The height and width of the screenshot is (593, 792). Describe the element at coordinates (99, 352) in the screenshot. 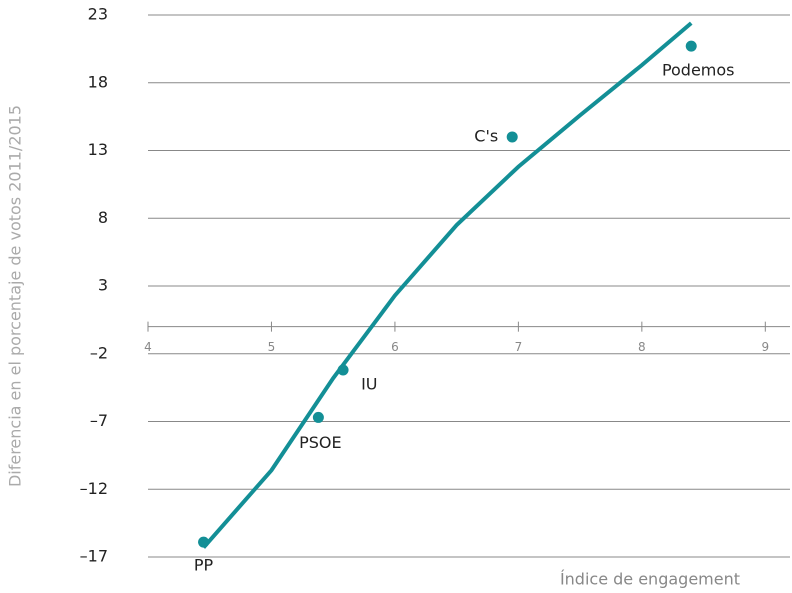

I see `y-tick-label: –2` at that location.